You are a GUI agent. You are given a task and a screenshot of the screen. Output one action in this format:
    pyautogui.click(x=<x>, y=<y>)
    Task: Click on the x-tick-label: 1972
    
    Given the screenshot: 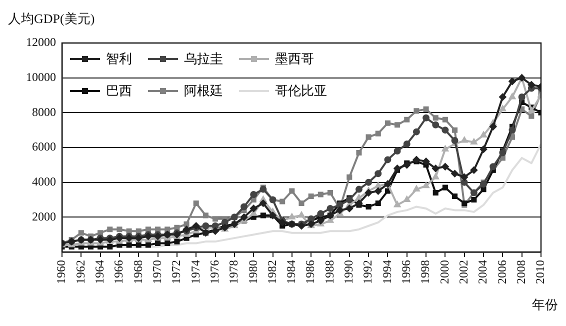 What is the action you would take?
    pyautogui.click(x=176, y=272)
    